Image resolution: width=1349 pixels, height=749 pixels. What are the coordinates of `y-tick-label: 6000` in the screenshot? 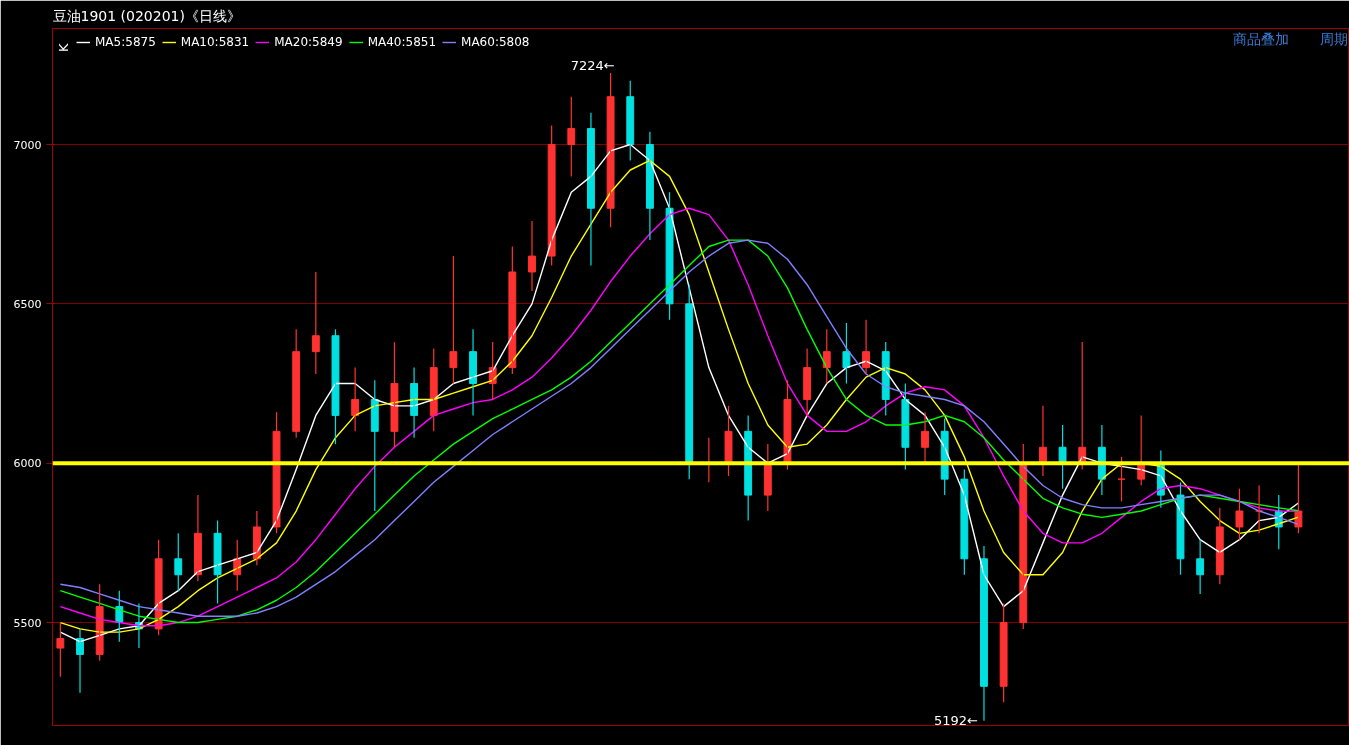 It's located at (27, 464).